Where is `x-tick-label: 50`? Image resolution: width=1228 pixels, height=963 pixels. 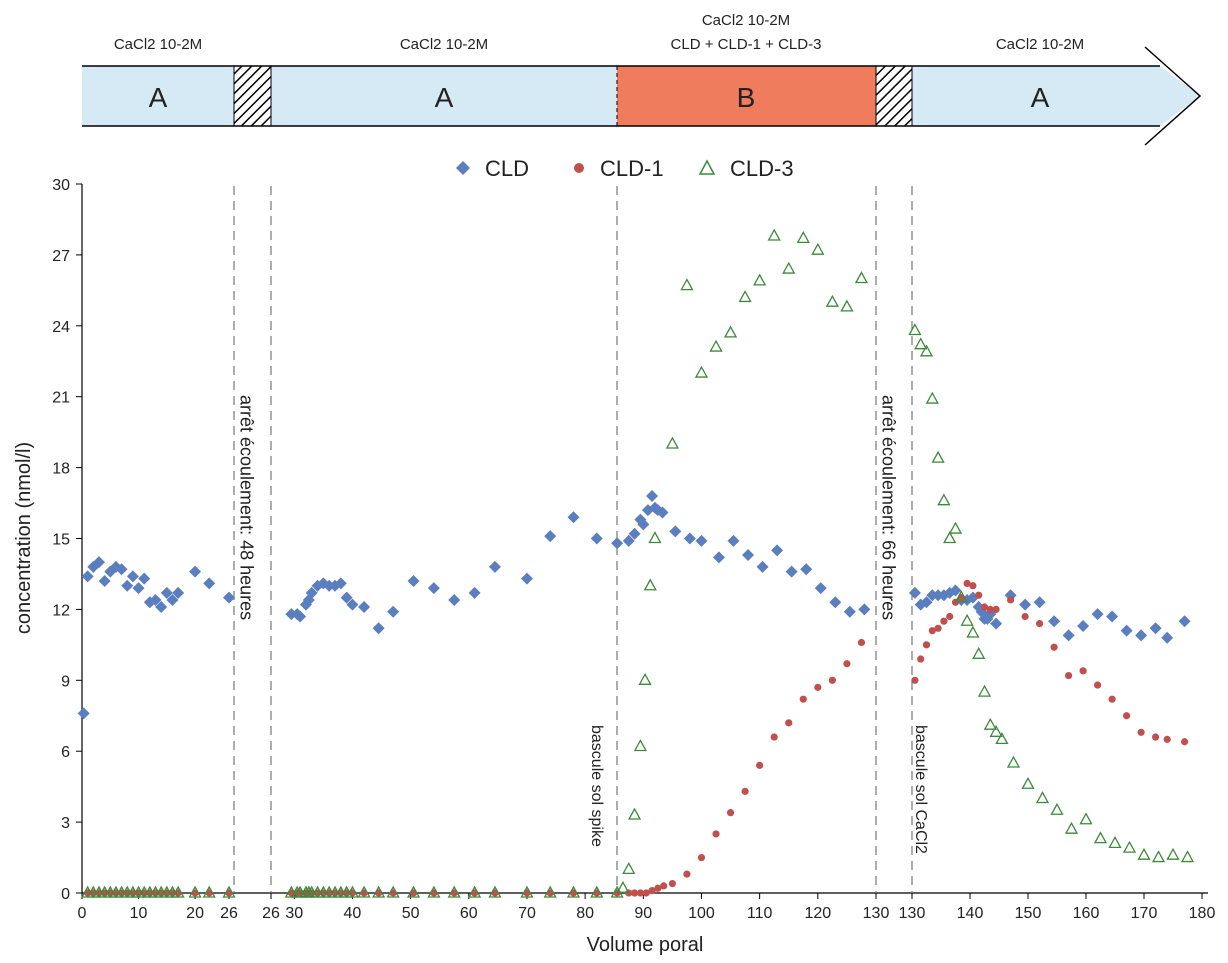
x-tick-label: 50 is located at coordinates (411, 913).